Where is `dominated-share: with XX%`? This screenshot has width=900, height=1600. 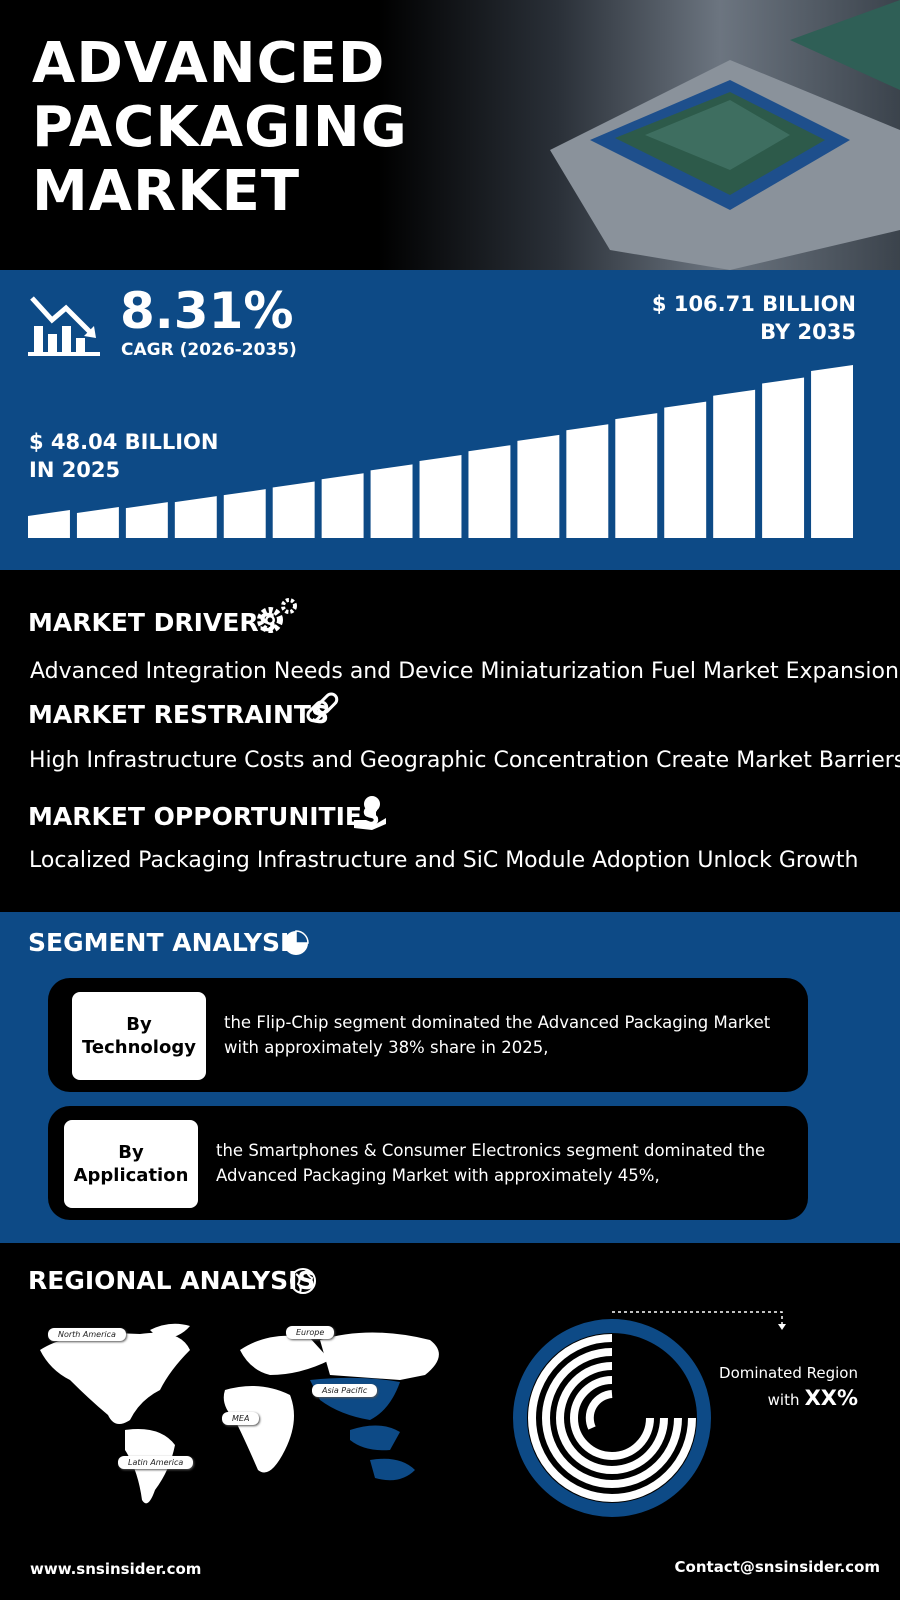
dominated-share: with XX% is located at coordinates (813, 1398).